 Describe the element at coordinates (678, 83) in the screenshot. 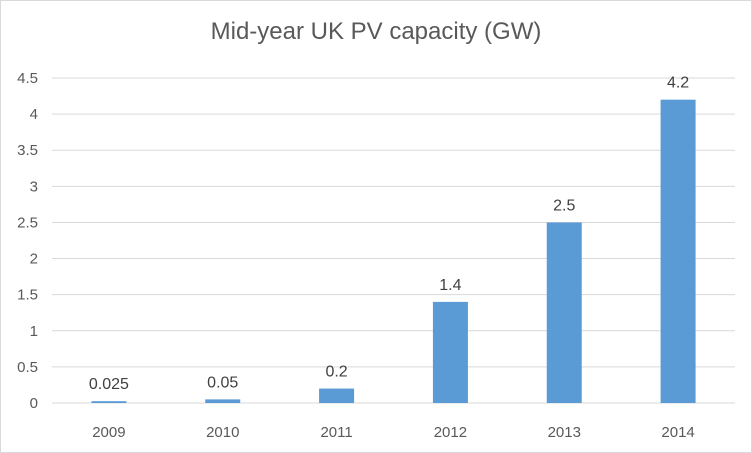

I see `data-label-2014: 4.2` at that location.